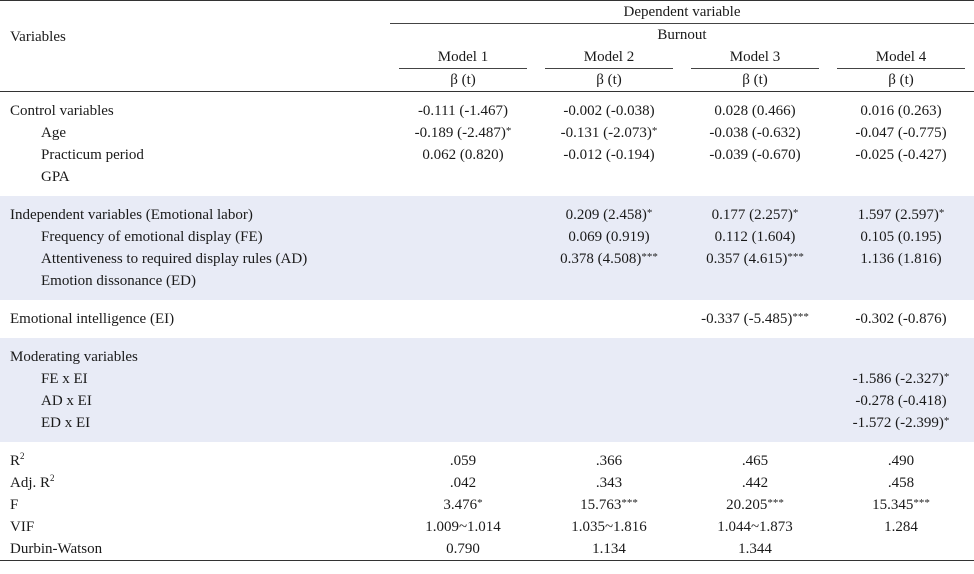  Describe the element at coordinates (195, 401) in the screenshot. I see `row-label: AD x EI` at that location.